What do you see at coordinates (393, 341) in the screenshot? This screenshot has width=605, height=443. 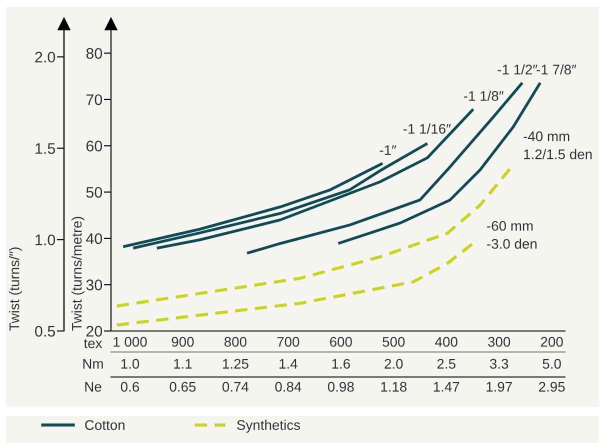 I see `x-tick-label: 500` at bounding box center [393, 341].